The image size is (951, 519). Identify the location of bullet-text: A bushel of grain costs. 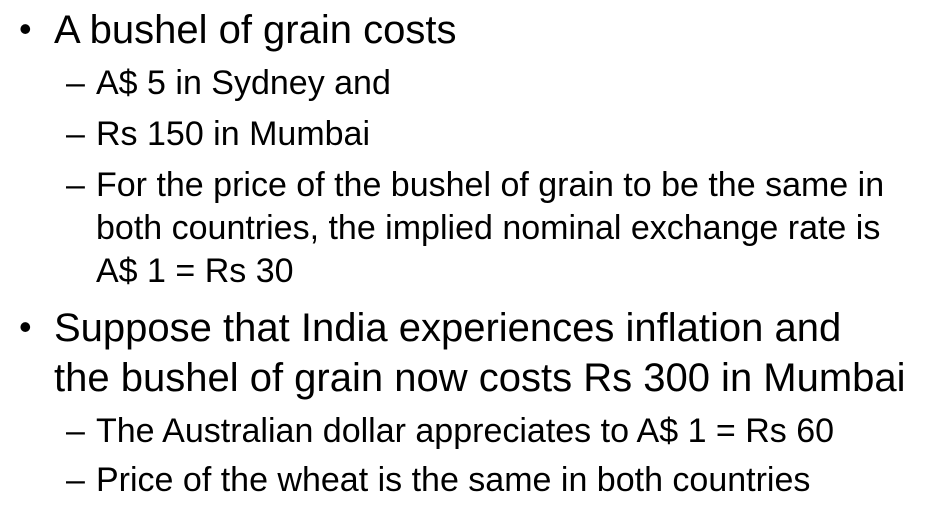
(255, 30).